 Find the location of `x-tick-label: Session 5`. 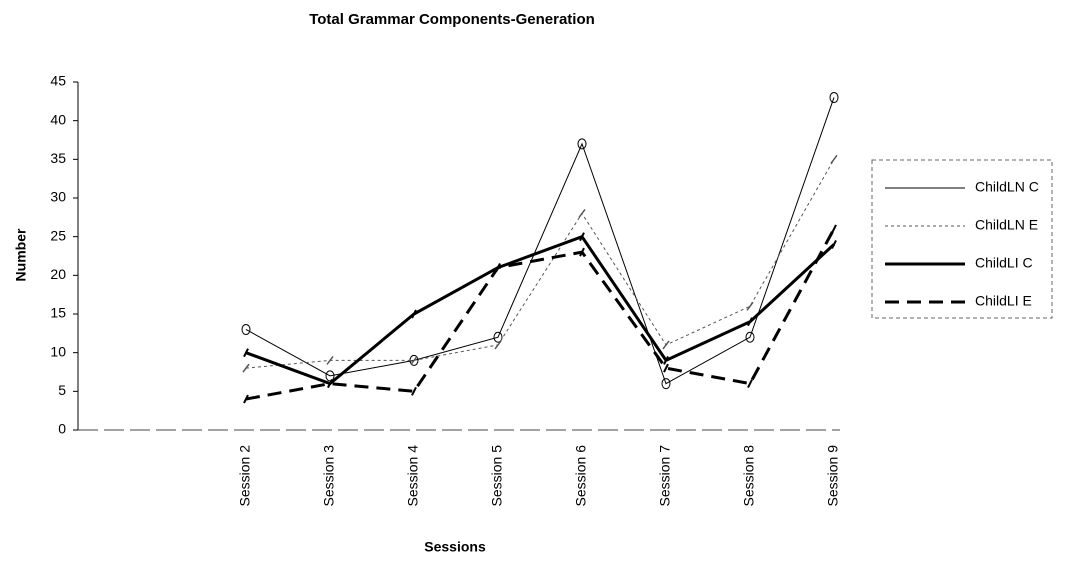

x-tick-label: Session 5 is located at coordinates (497, 476).